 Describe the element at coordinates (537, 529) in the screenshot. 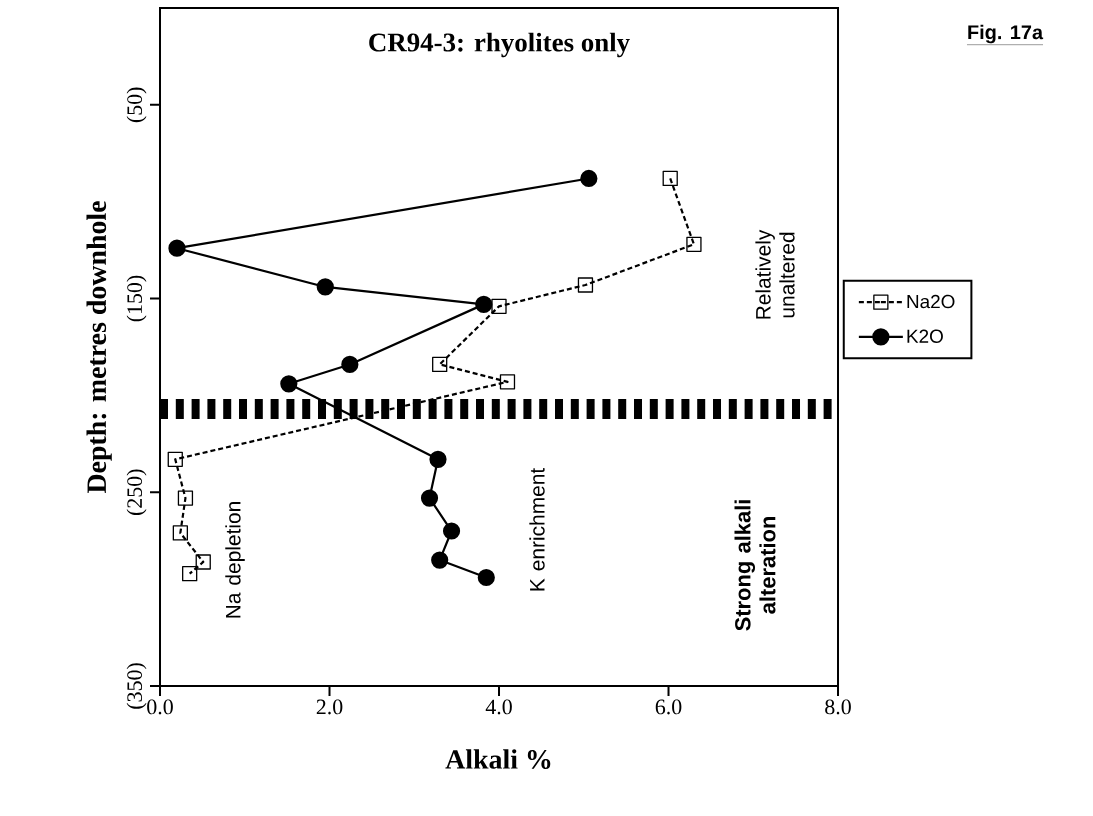

I see `annotation: K enrichment` at that location.